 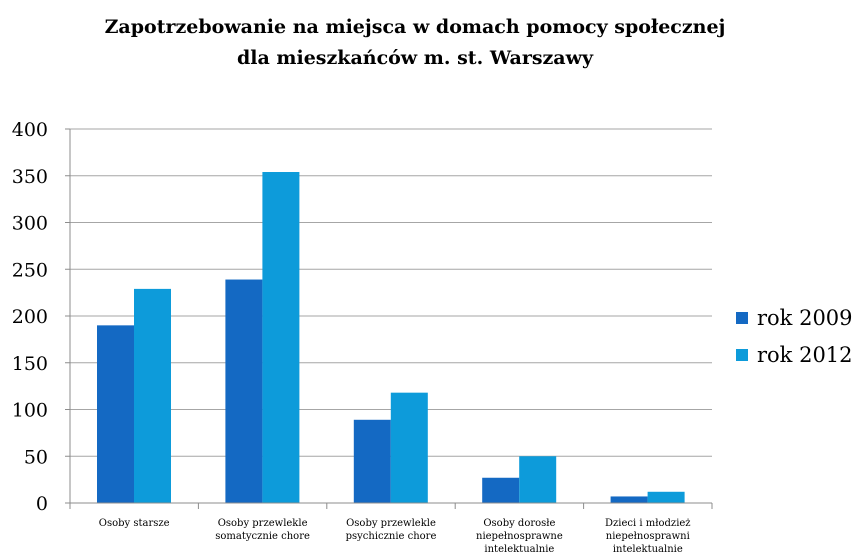 What do you see at coordinates (30, 130) in the screenshot?
I see `y-tick-label: 400` at bounding box center [30, 130].